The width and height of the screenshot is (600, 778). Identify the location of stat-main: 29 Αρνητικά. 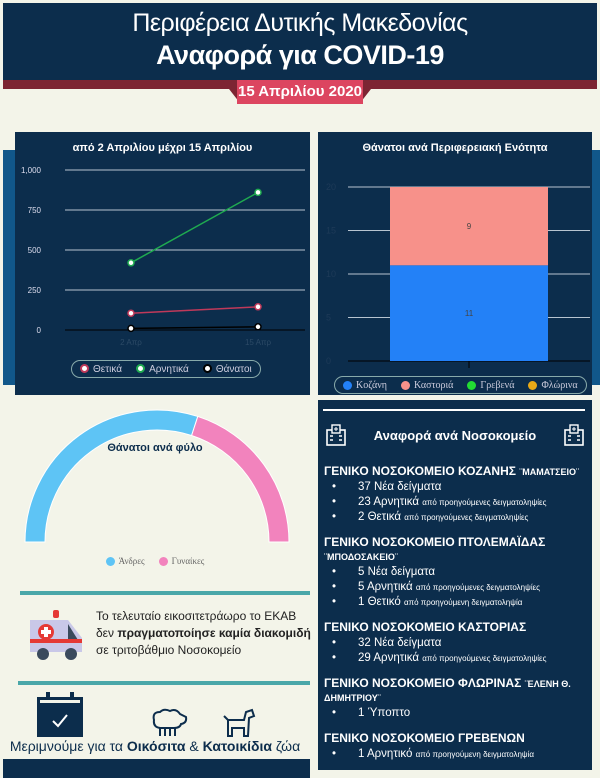
(389, 658).